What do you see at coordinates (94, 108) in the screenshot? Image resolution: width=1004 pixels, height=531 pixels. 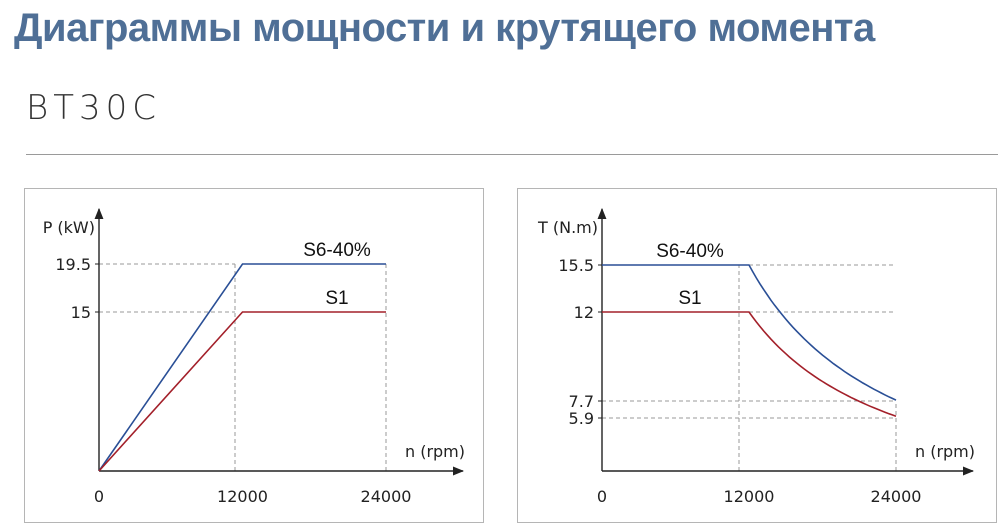 I see `model-name: BT30C` at bounding box center [94, 108].